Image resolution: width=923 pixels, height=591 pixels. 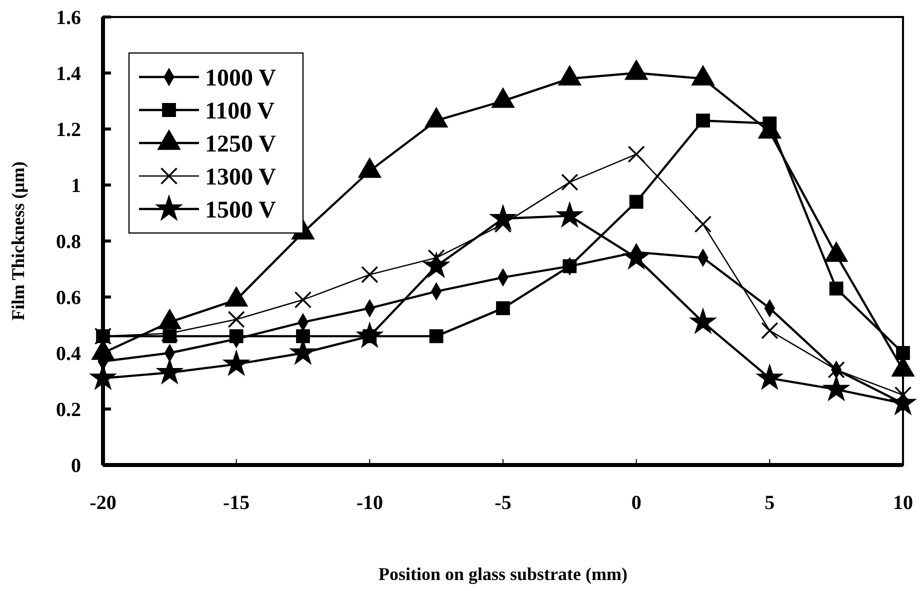 I want to click on y-tick-label: 0.4, so click(x=68, y=354).